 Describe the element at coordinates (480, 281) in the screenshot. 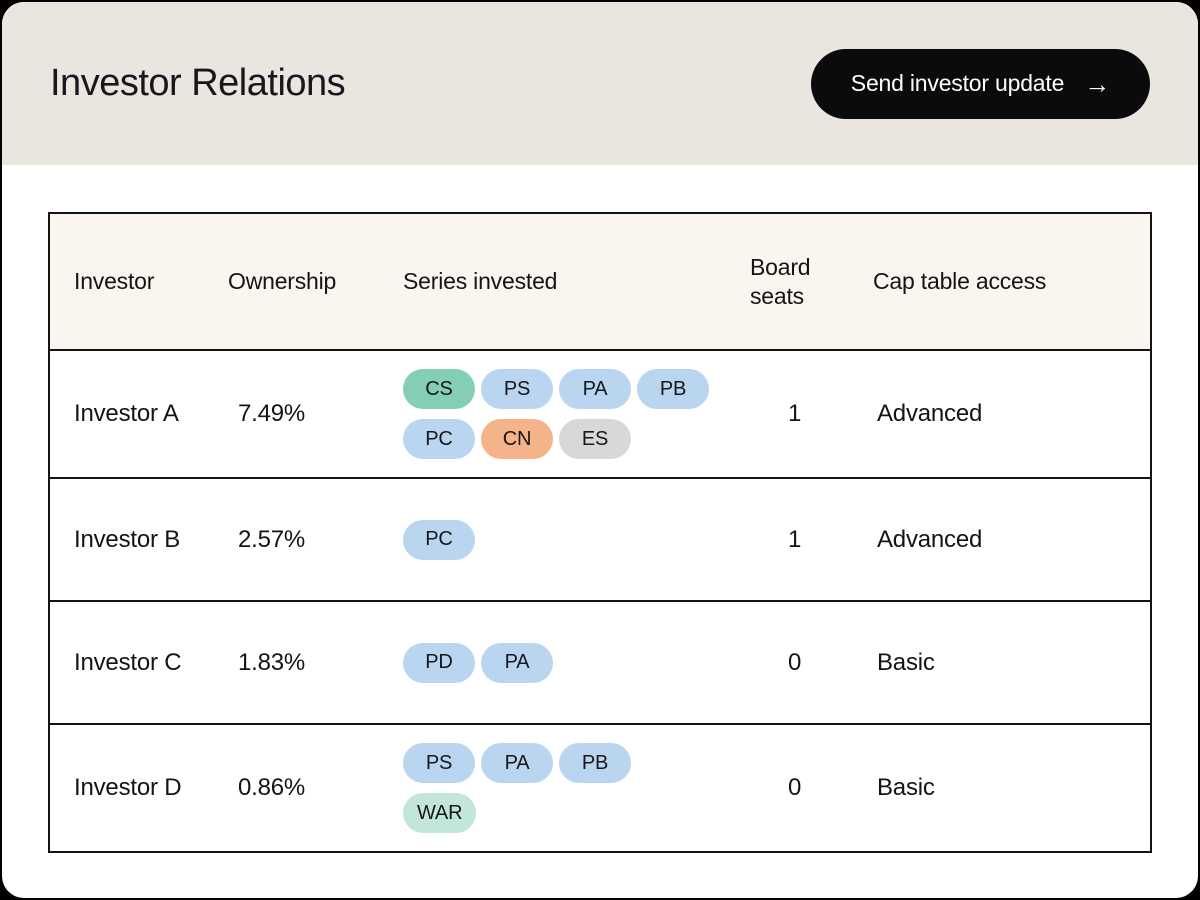

I see `column-header-series-invested: Series invested` at that location.